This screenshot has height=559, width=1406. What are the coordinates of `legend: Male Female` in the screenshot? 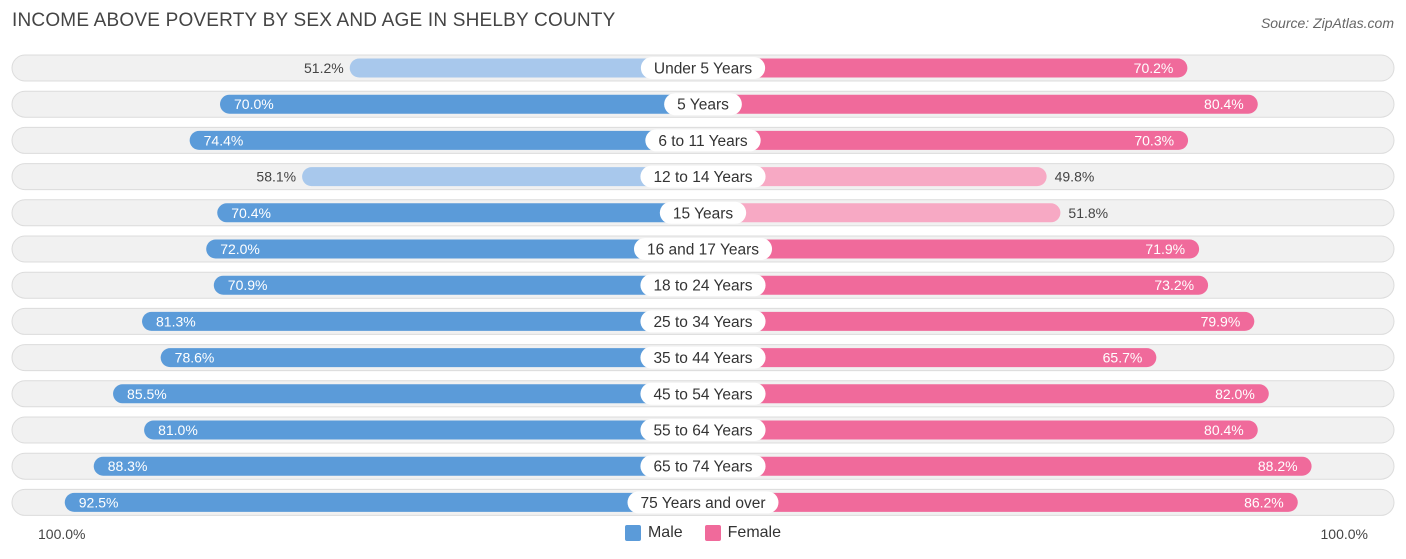 It's located at (703, 533).